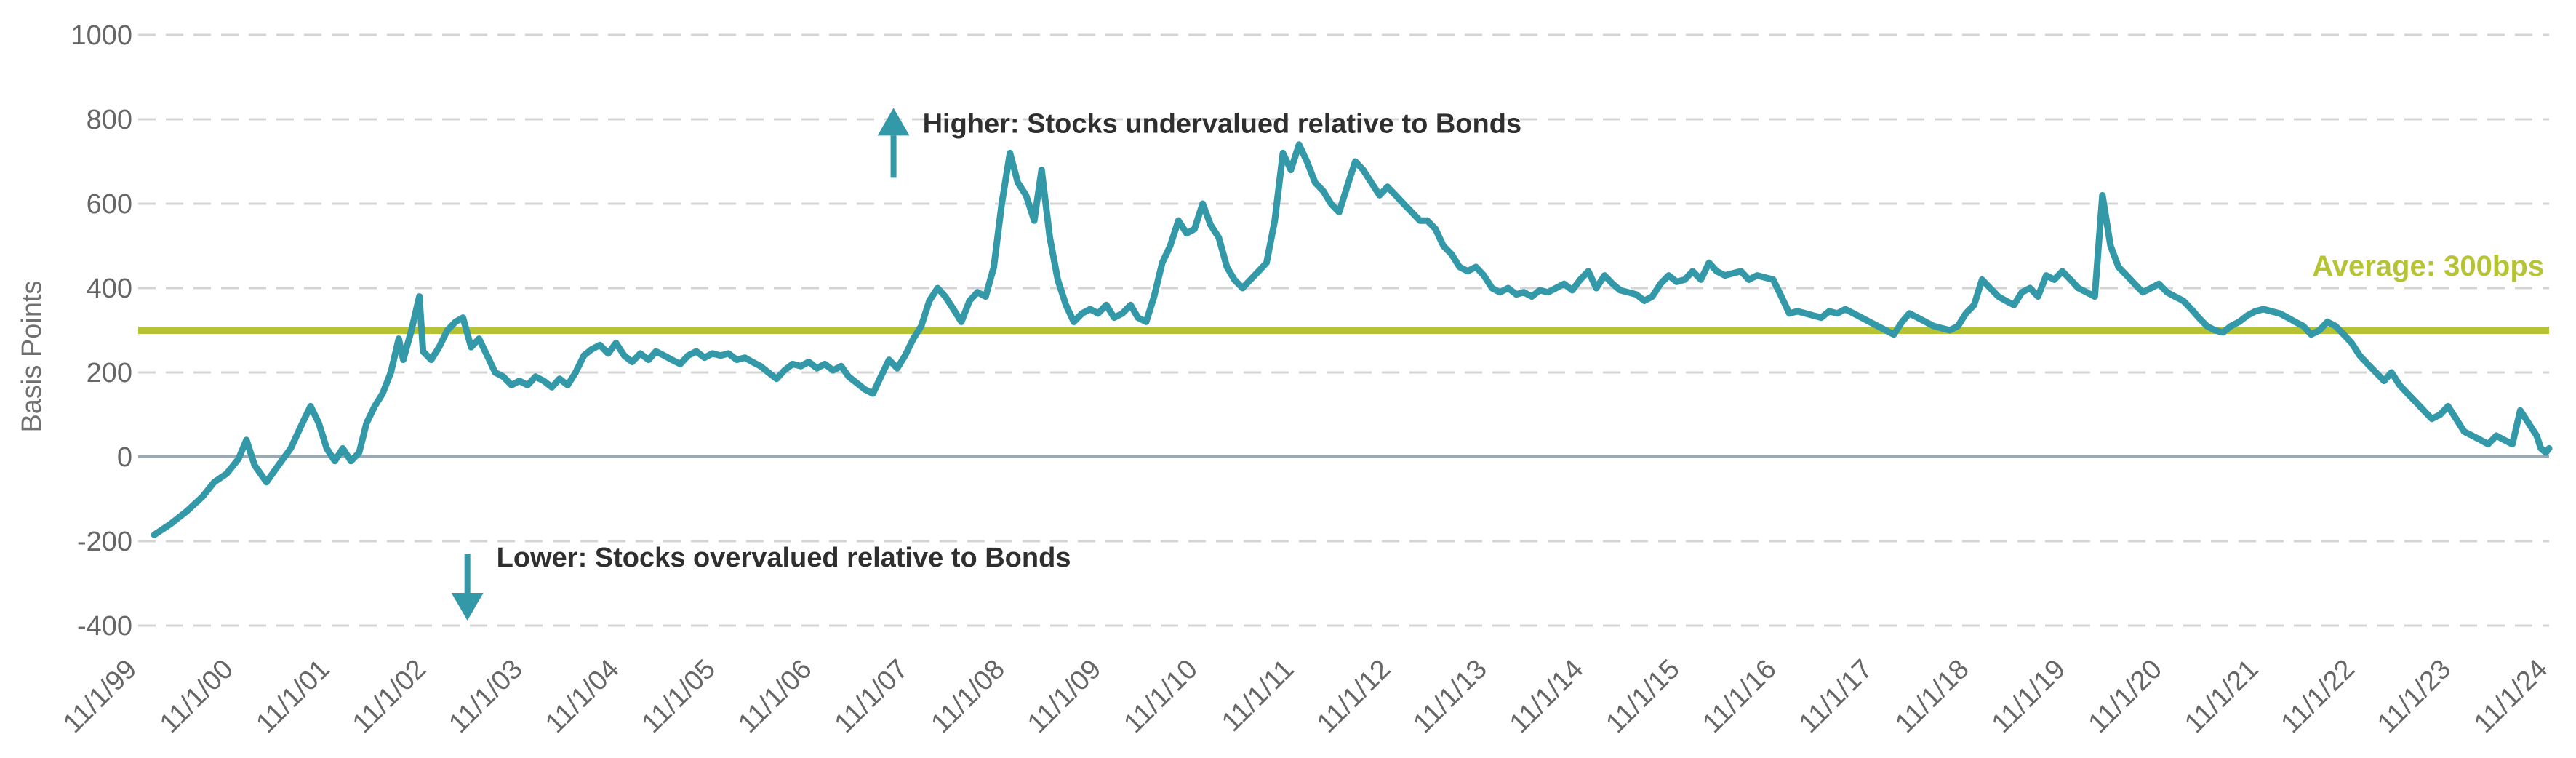  I want to click on average-line-group: Average: 300bps, so click(1343, 292).